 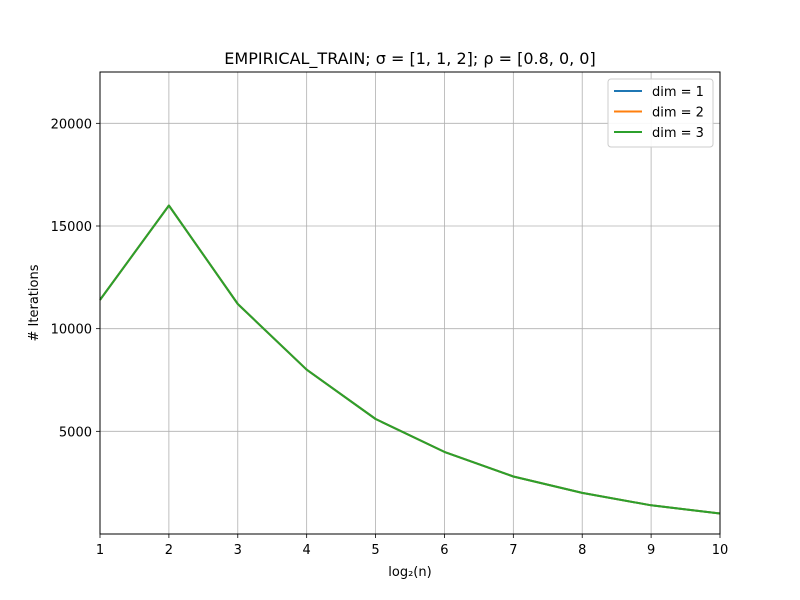 I want to click on x-tick-label: 4, so click(x=307, y=550).